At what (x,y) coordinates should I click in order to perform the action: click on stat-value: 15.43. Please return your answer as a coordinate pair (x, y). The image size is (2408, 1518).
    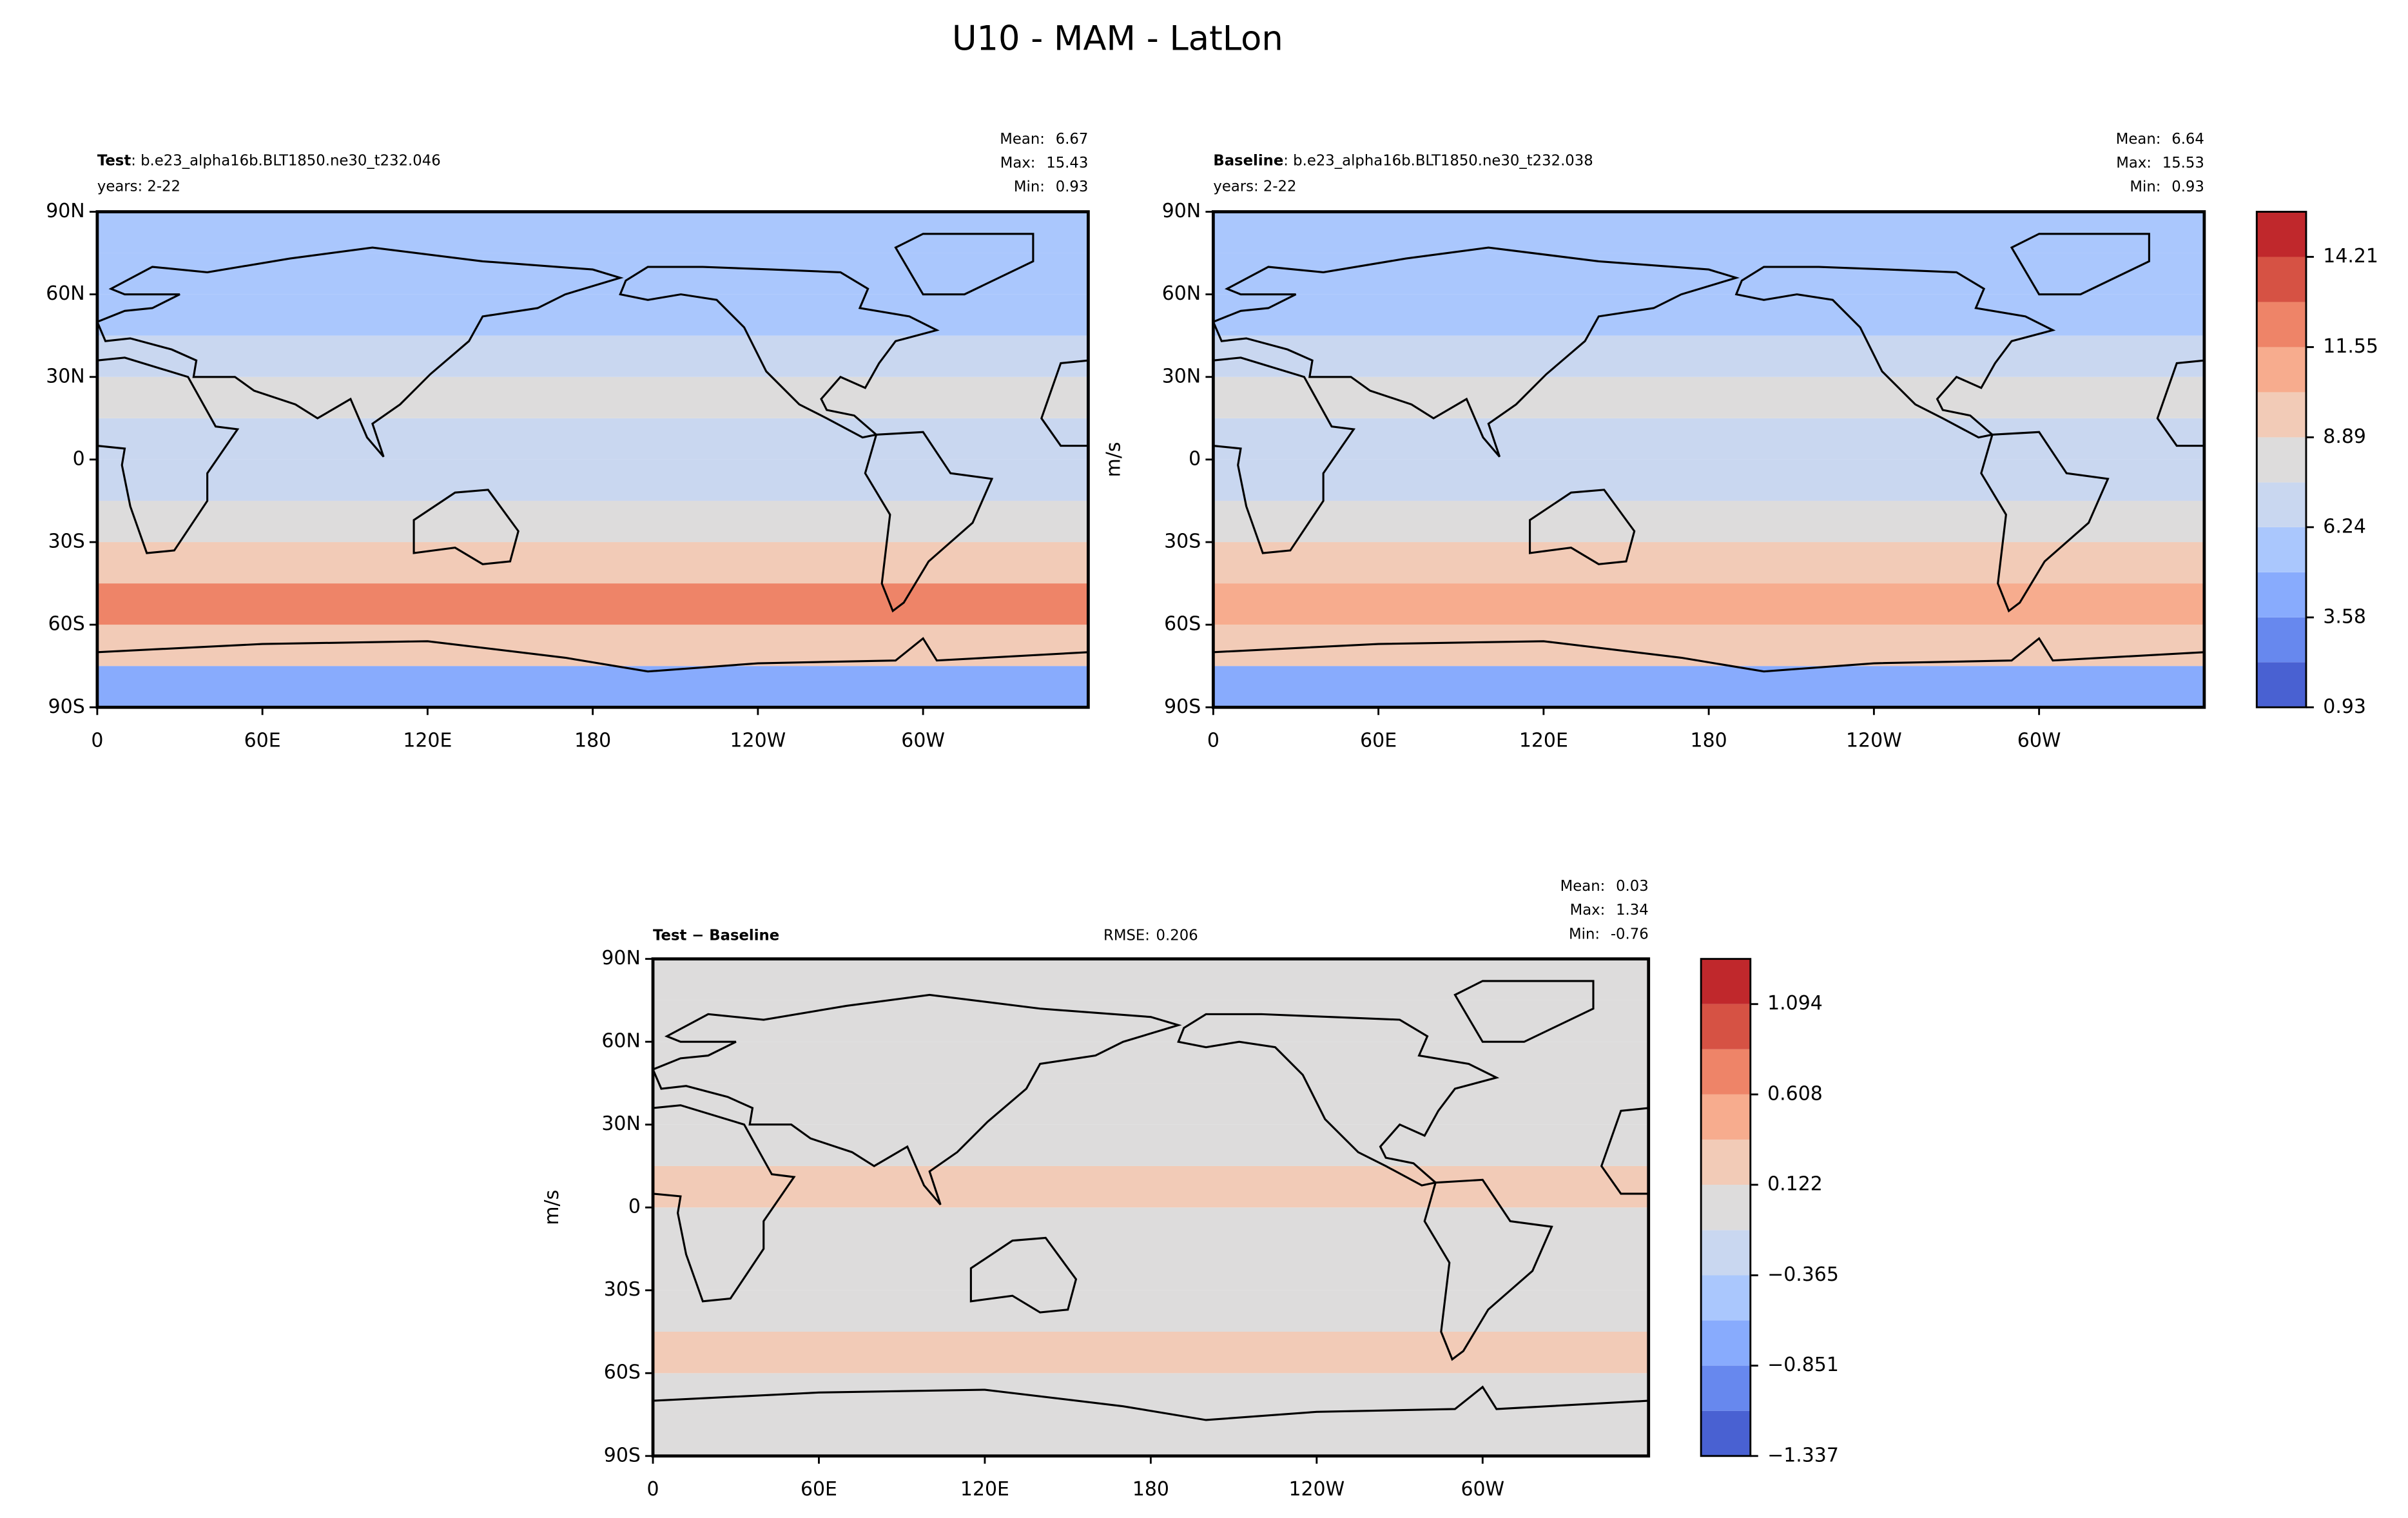
    Looking at the image, I should click on (1067, 163).